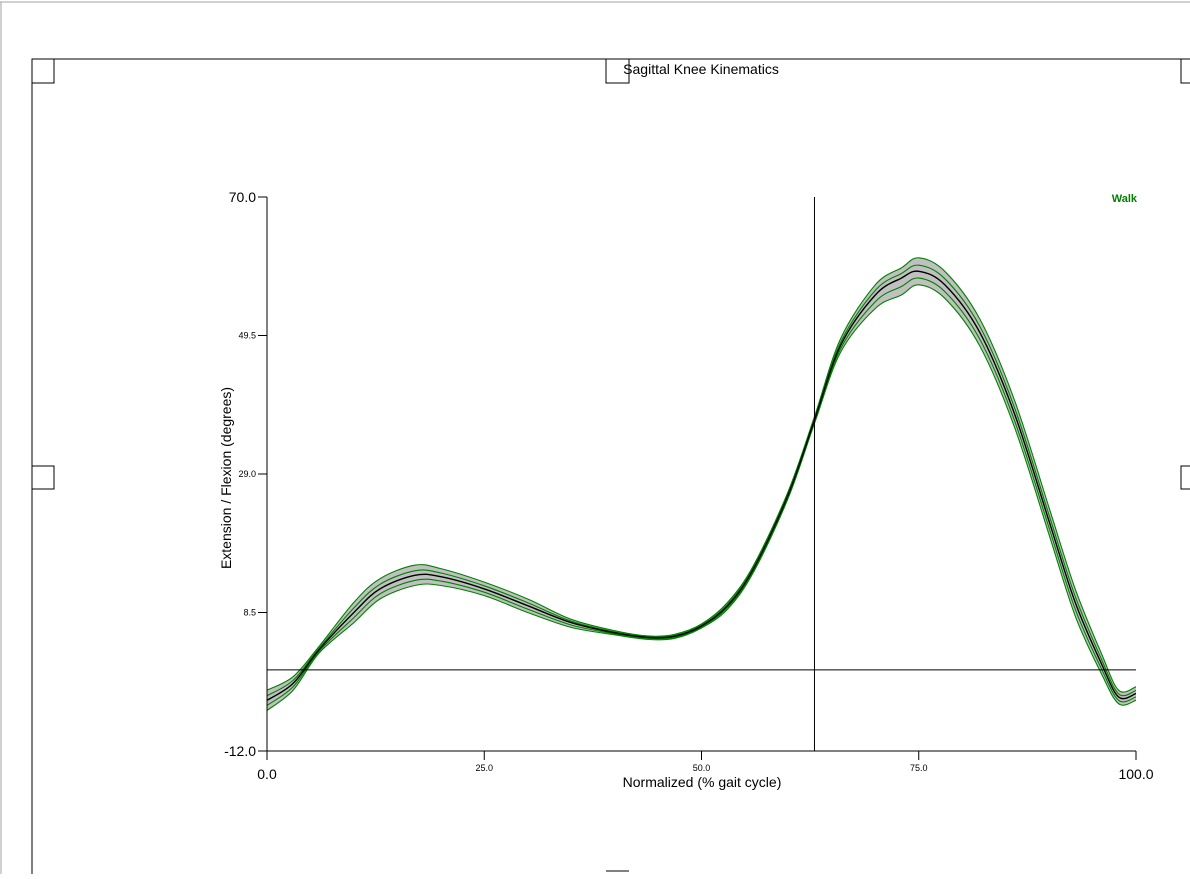  I want to click on chart-title: Sagittal Knee Kinematics, so click(701, 69).